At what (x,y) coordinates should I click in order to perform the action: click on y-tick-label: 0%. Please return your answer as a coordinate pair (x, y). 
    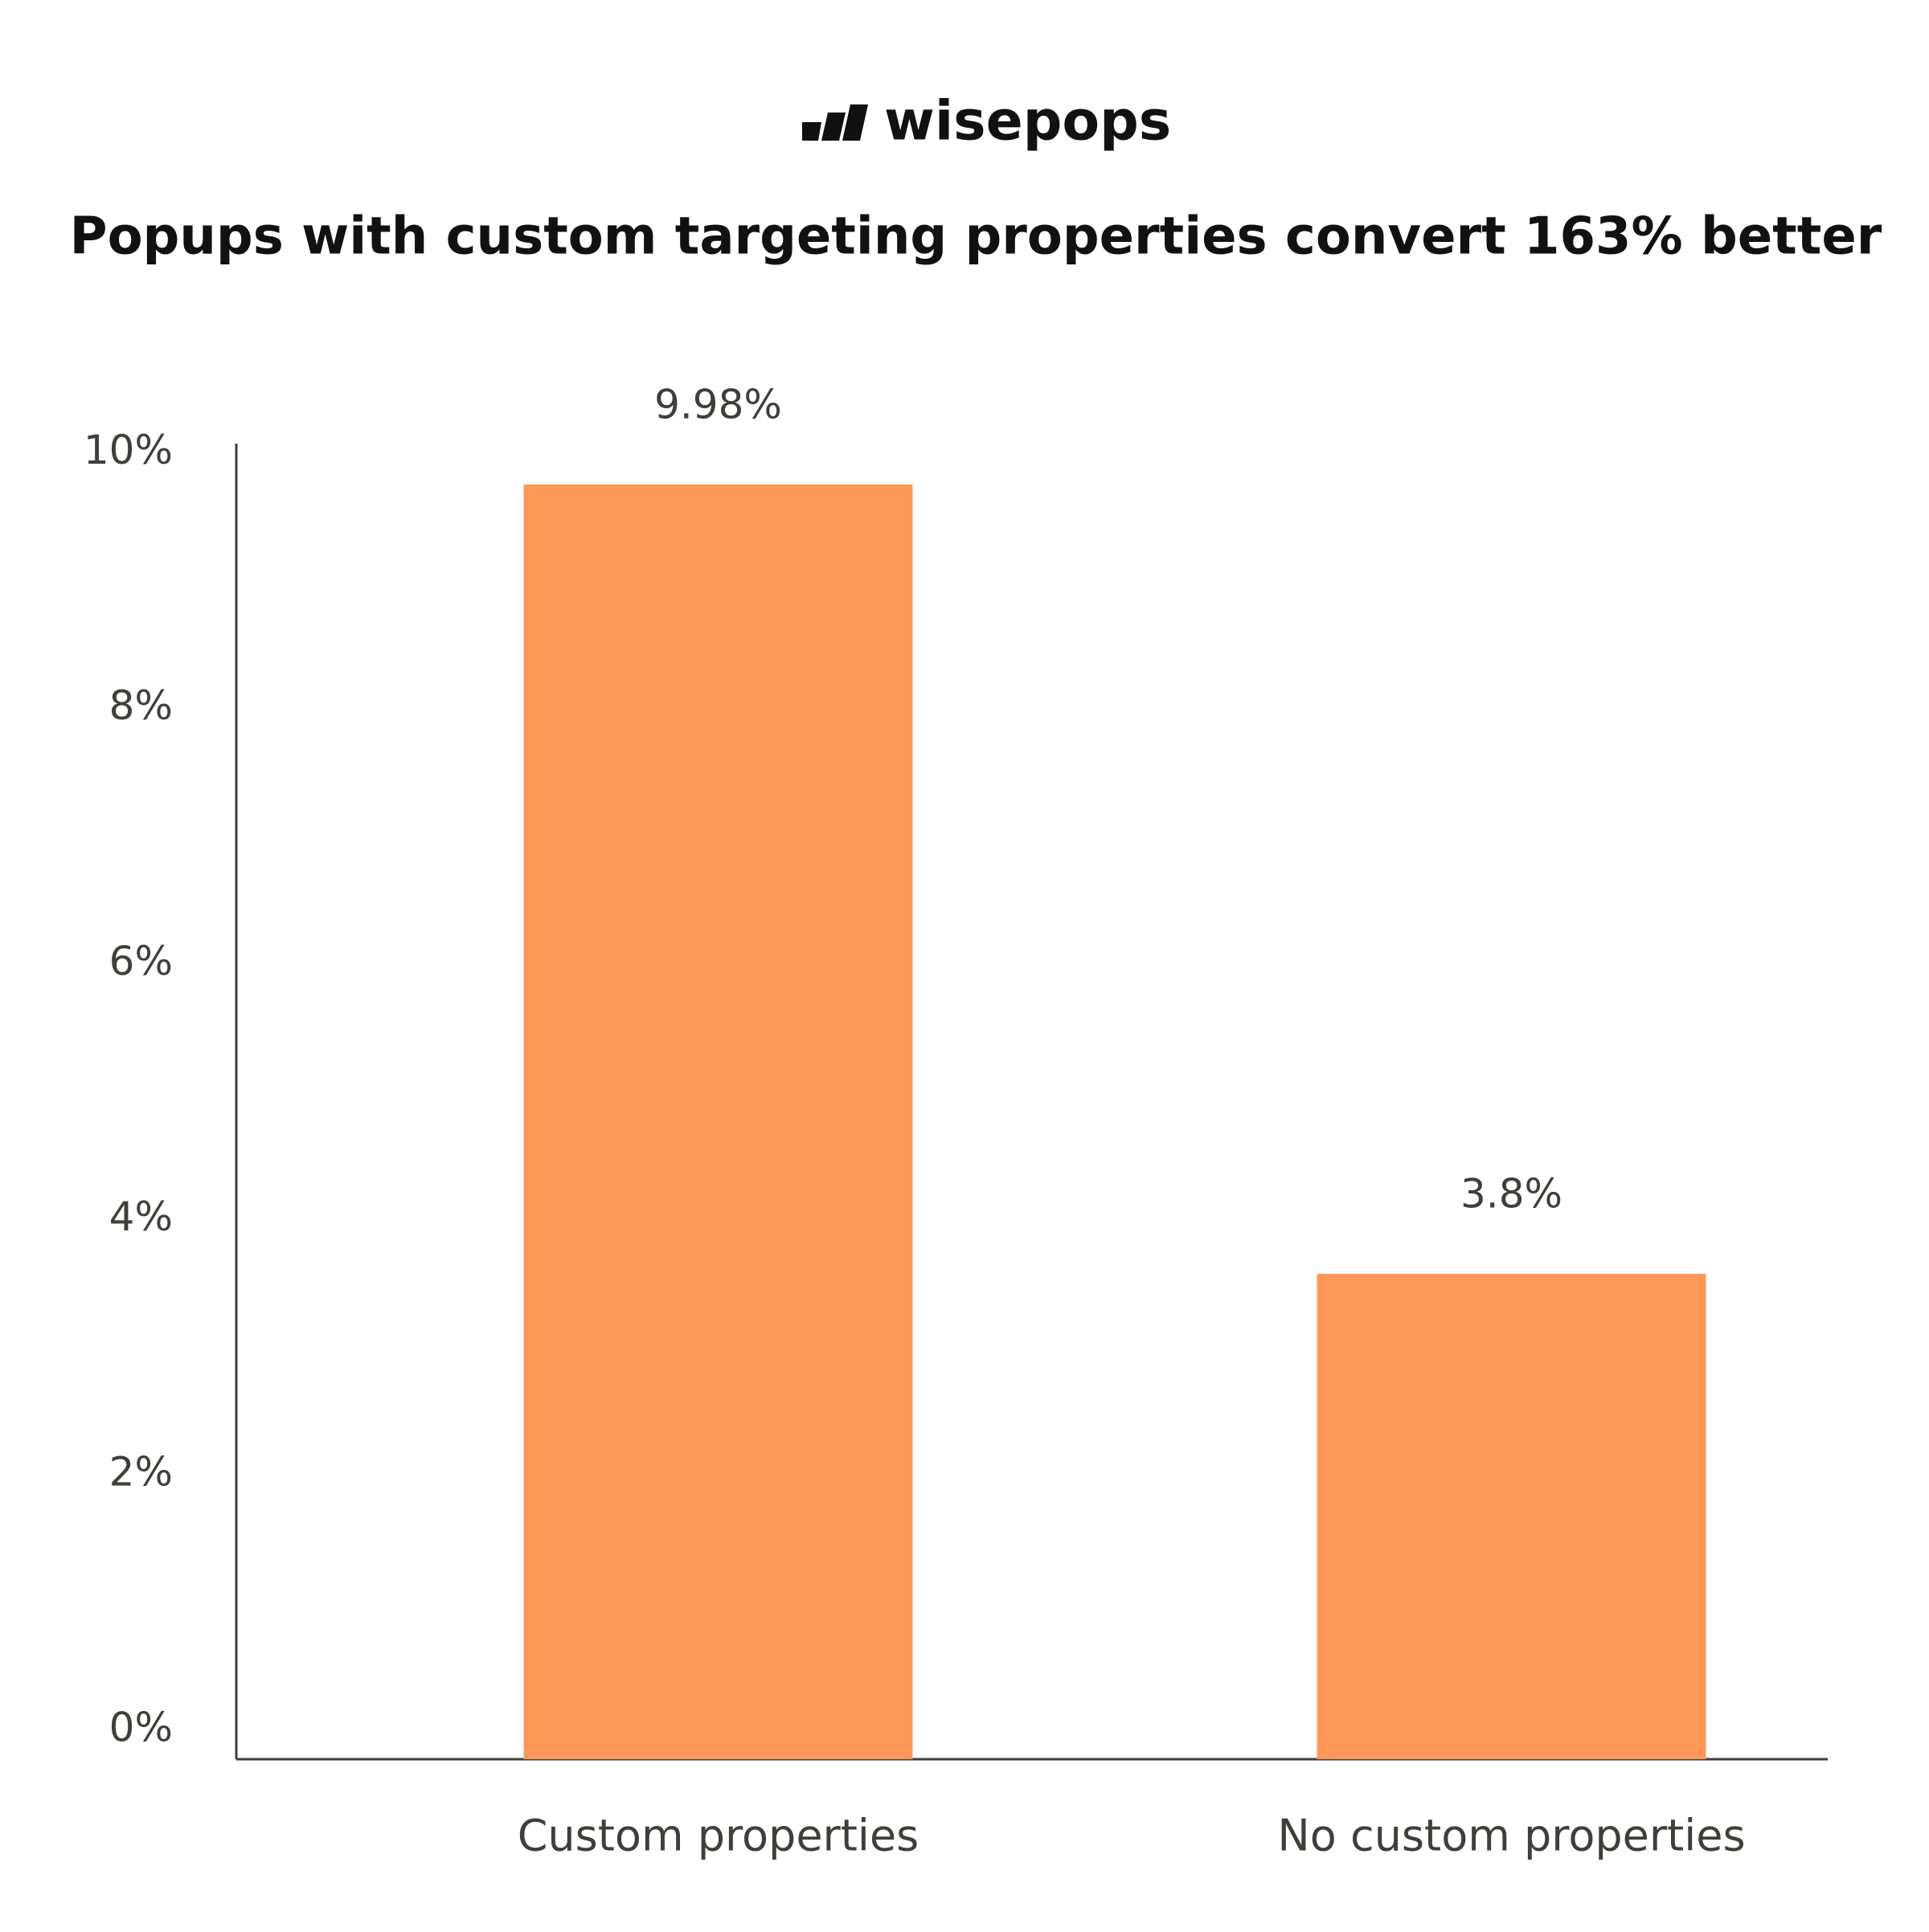
    Looking at the image, I should click on (141, 1728).